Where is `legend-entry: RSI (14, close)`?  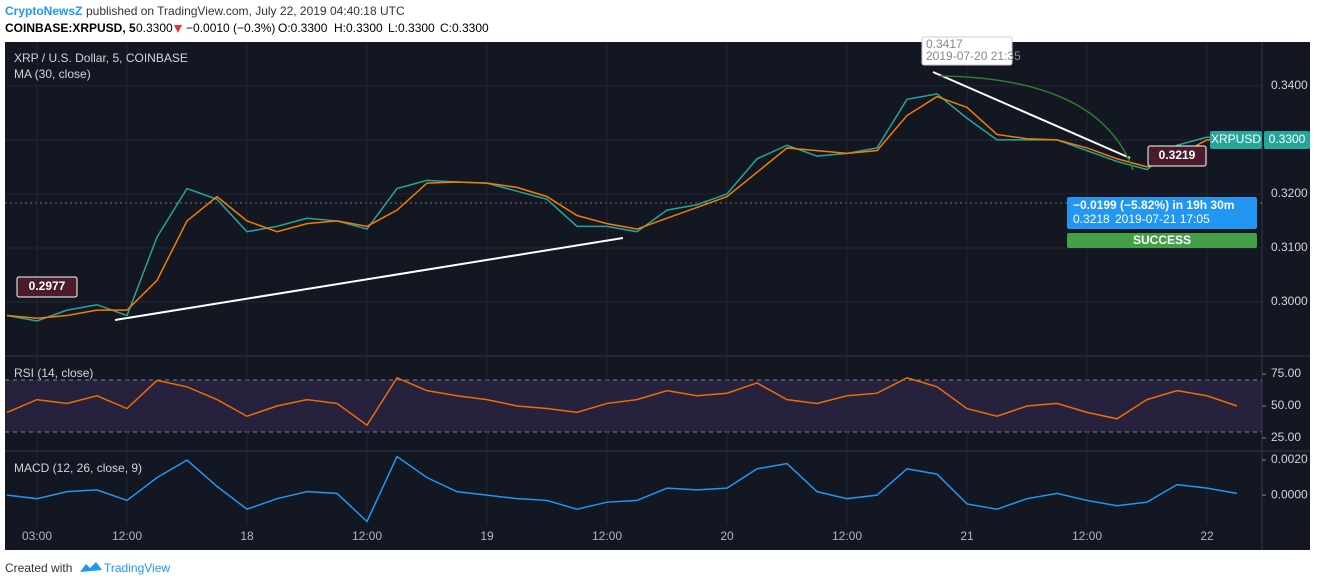 legend-entry: RSI (14, close) is located at coordinates (53, 373).